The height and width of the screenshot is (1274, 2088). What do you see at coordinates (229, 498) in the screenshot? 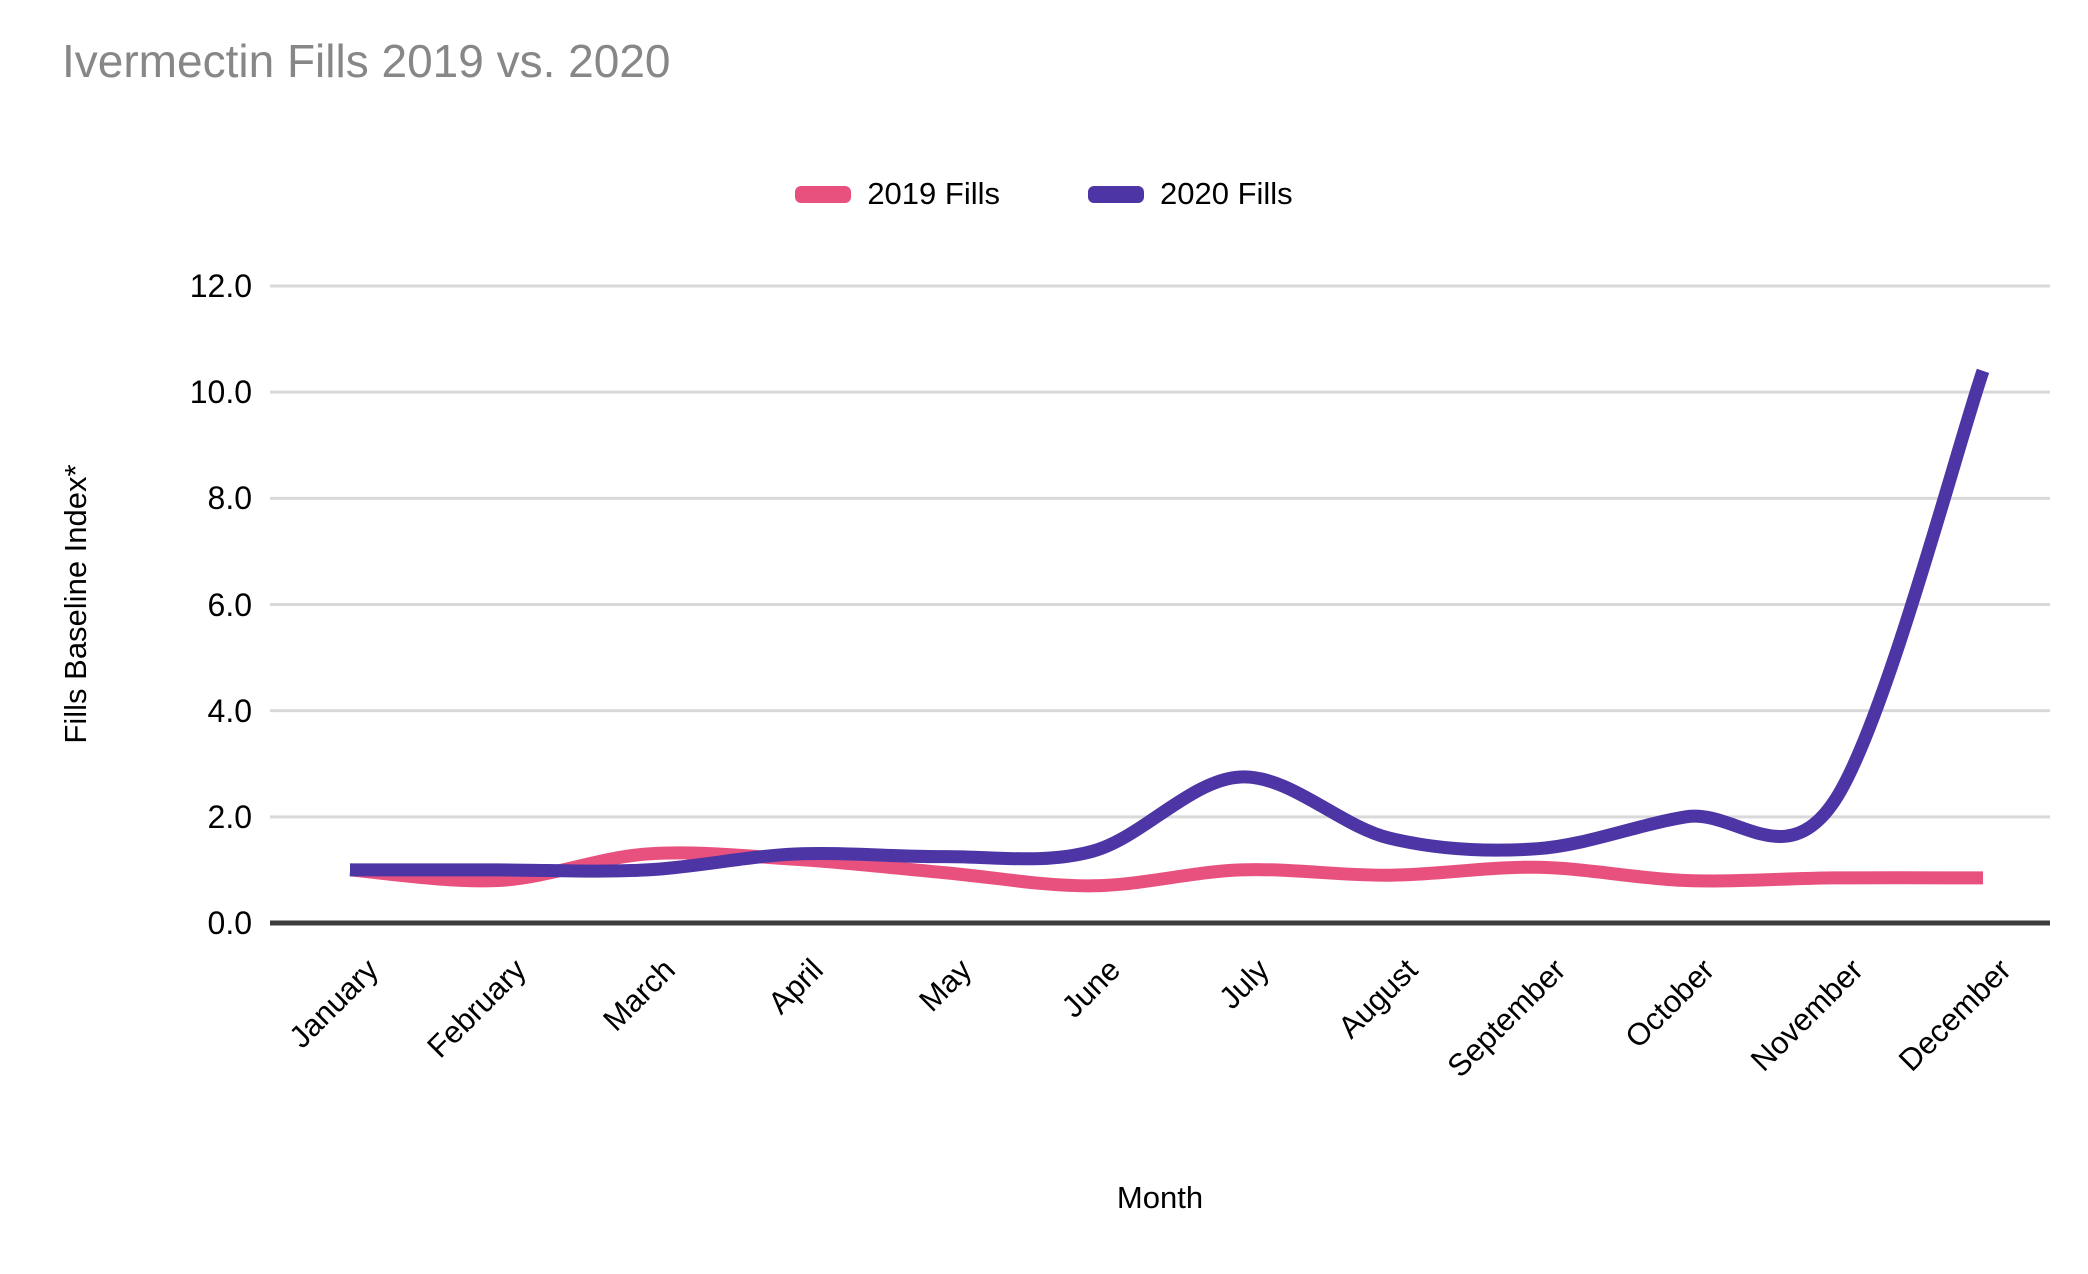
I see `y-tick-label: 8.0` at bounding box center [229, 498].